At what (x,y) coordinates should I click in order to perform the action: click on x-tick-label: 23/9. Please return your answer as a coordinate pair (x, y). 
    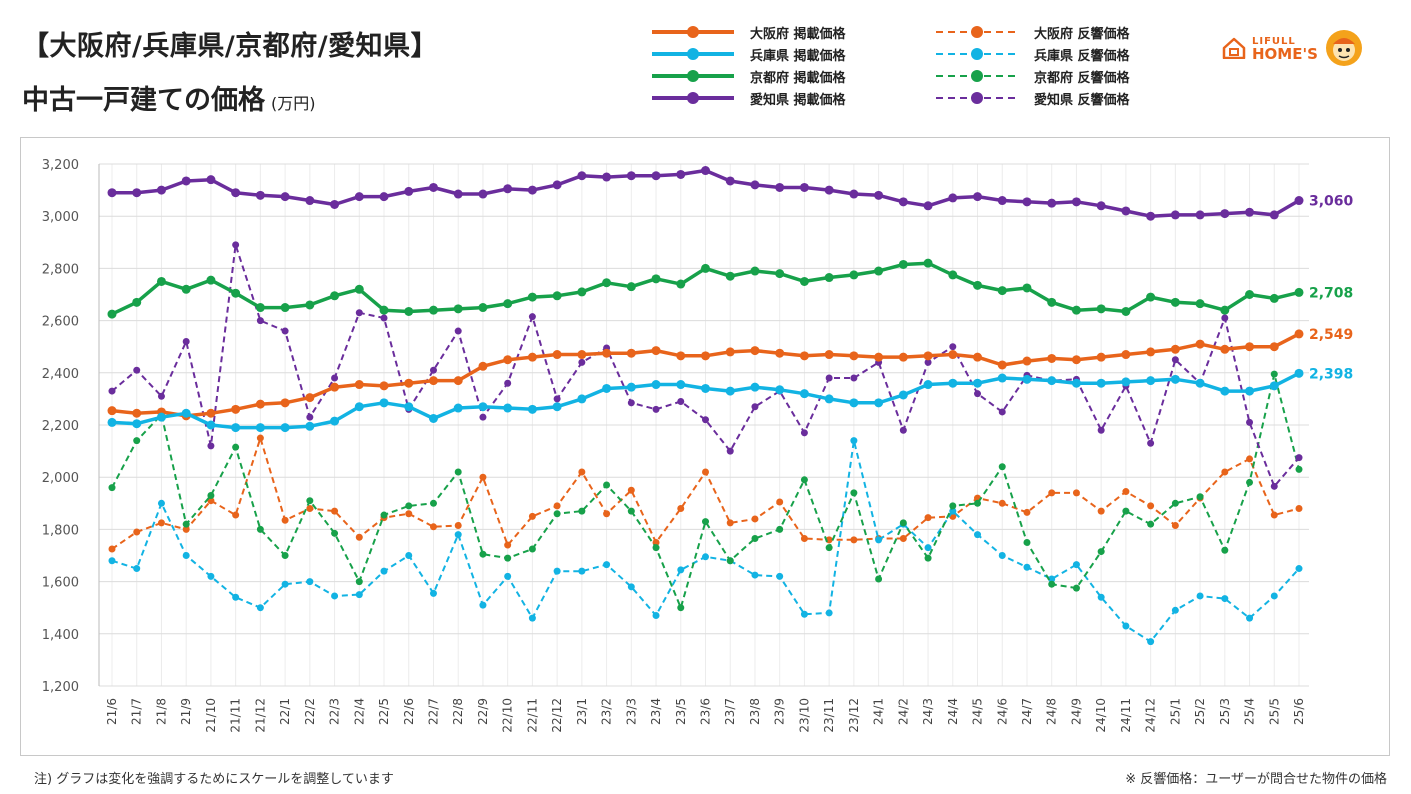
    Looking at the image, I should click on (780, 711).